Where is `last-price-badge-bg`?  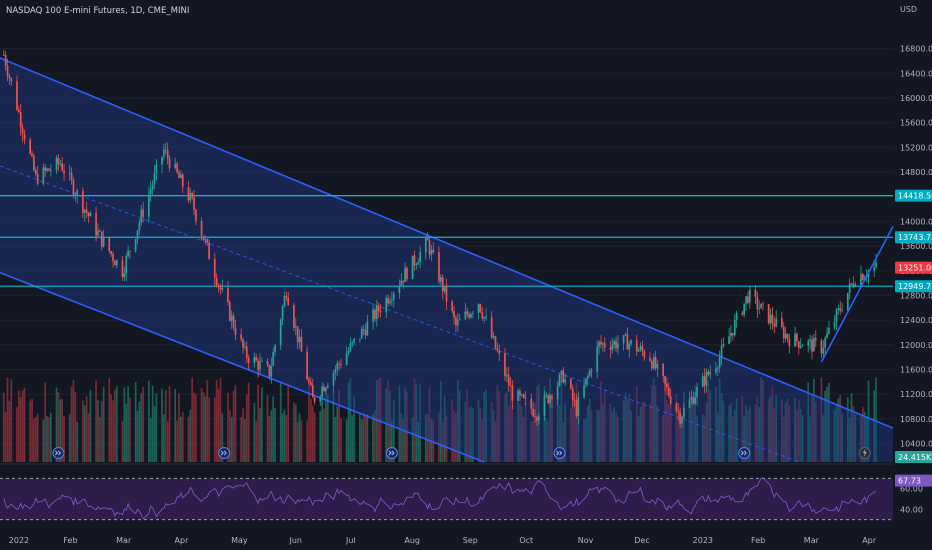 last-price-badge-bg is located at coordinates (913, 267).